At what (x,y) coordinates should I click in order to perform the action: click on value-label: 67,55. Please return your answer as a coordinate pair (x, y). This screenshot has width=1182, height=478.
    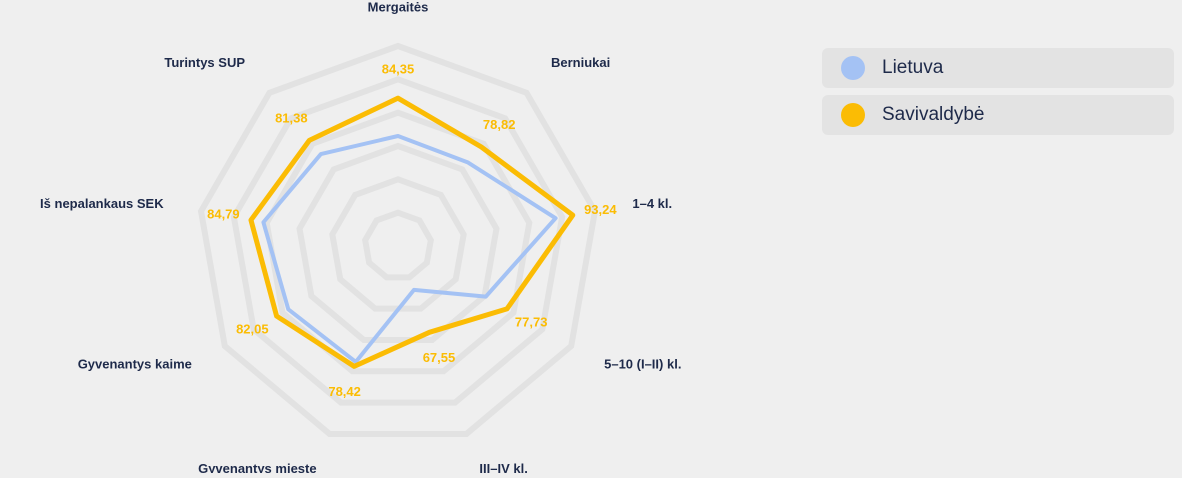
    Looking at the image, I should click on (439, 357).